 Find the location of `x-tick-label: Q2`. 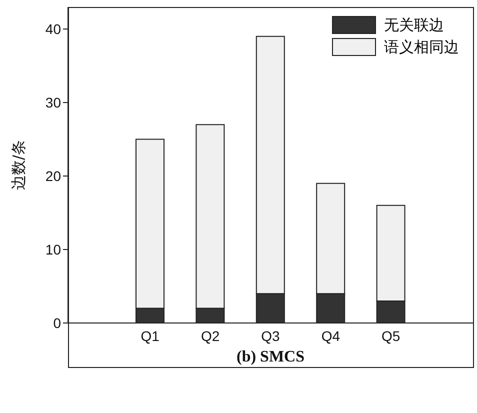

x-tick-label: Q2 is located at coordinates (210, 336).